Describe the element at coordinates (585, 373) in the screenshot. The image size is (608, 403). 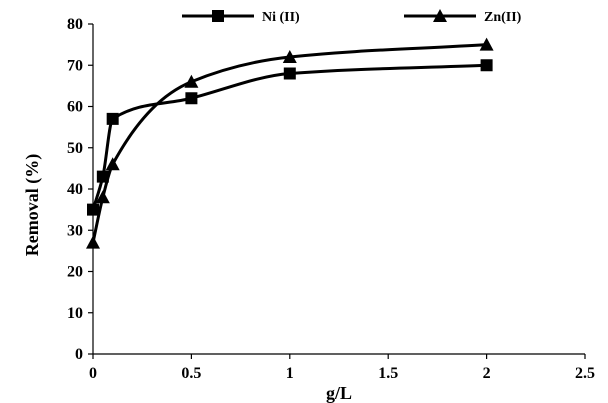
I see `x-tick-label: 2.5` at that location.